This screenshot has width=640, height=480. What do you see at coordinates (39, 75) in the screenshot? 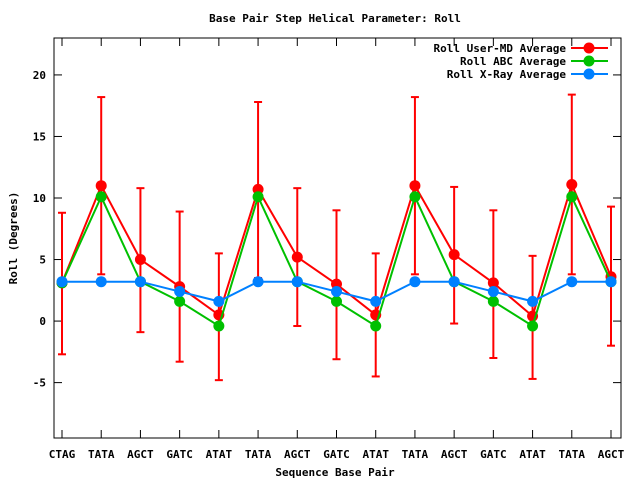
I see `y-tick-label: 20` at bounding box center [39, 75].